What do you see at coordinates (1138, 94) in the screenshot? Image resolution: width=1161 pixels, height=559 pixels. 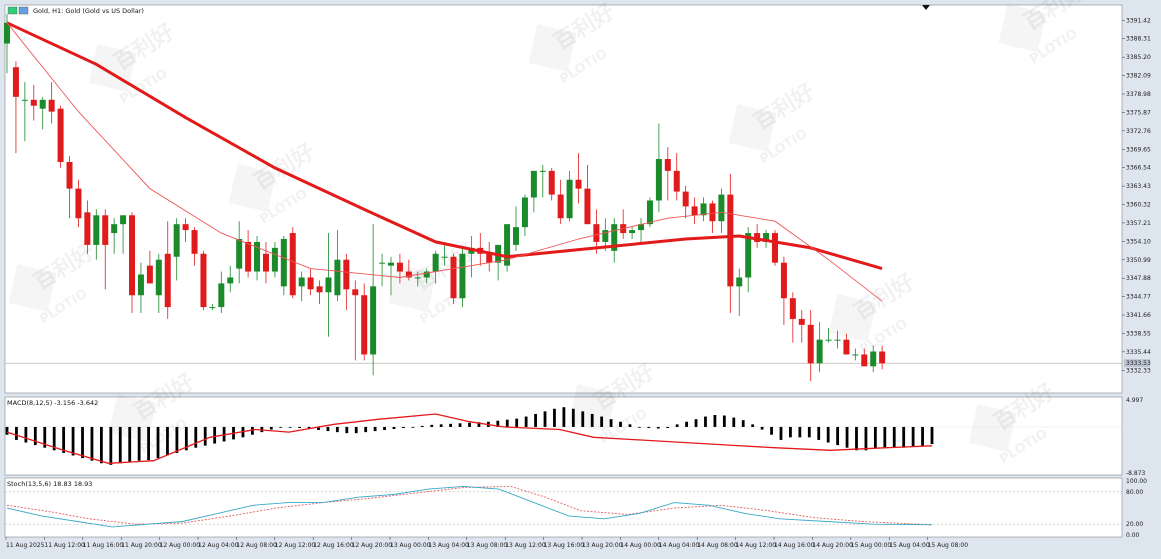 I see `price-tick-label: 3378.98` at bounding box center [1138, 94].